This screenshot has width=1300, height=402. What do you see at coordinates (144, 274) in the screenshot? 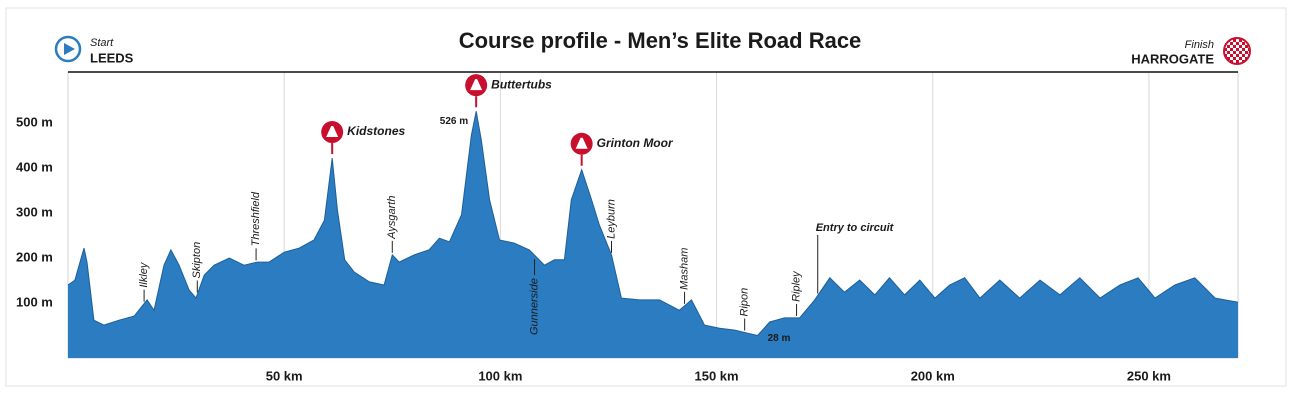
I see `place-label: Ilkley` at bounding box center [144, 274].